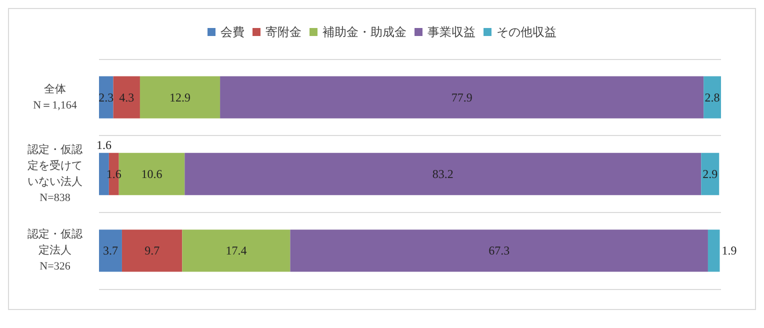 The image size is (764, 328). I want to click on data-label: 83.2, so click(443, 174).